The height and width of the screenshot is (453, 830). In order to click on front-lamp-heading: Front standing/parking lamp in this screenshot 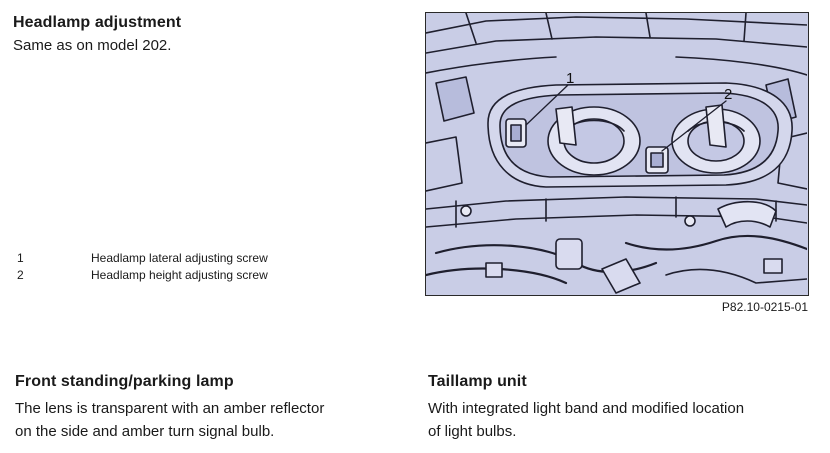, I will do `click(124, 381)`.